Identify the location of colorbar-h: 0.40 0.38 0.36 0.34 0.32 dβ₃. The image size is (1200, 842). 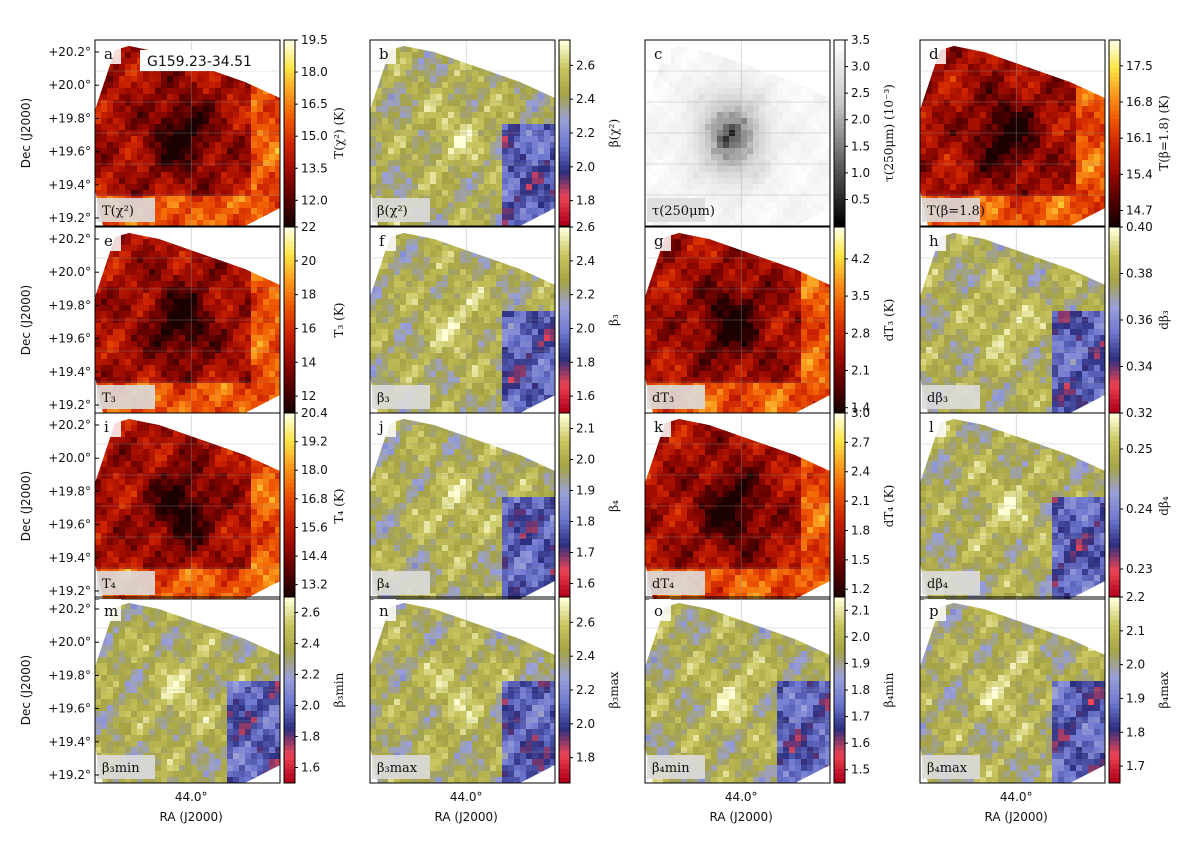
(1139, 320).